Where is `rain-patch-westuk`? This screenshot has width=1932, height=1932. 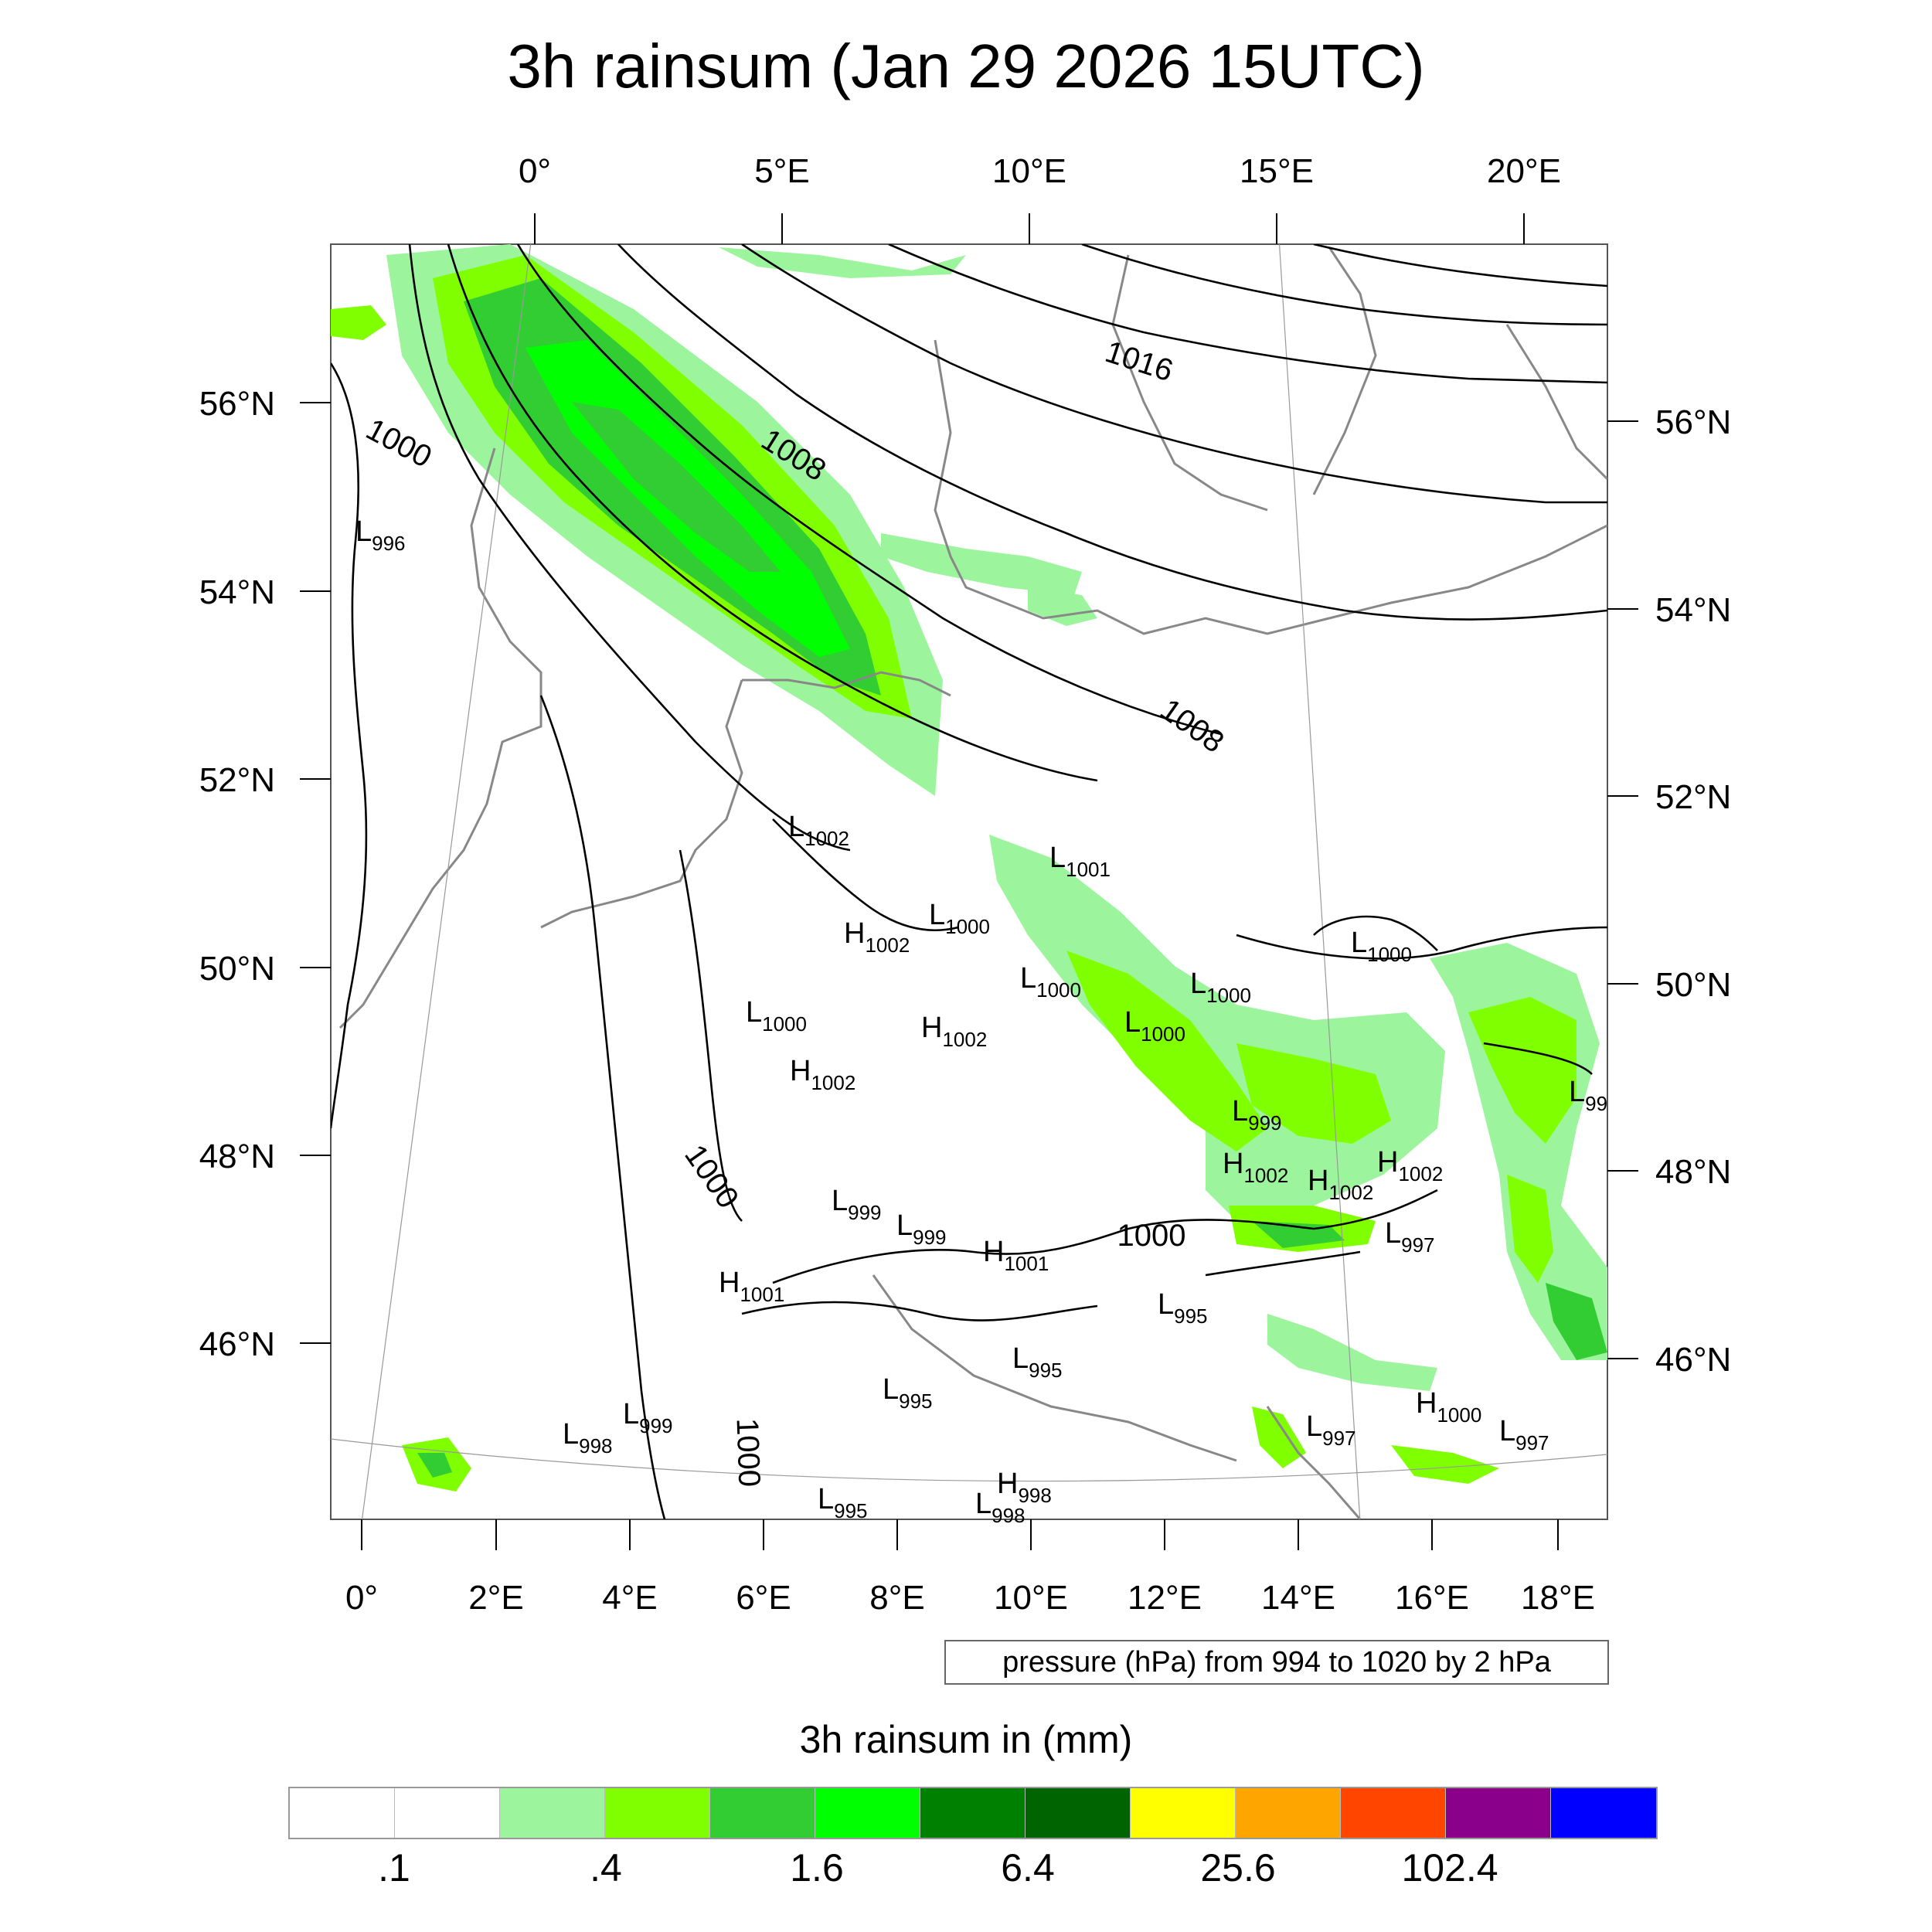
rain-patch-westuk is located at coordinates (358, 323).